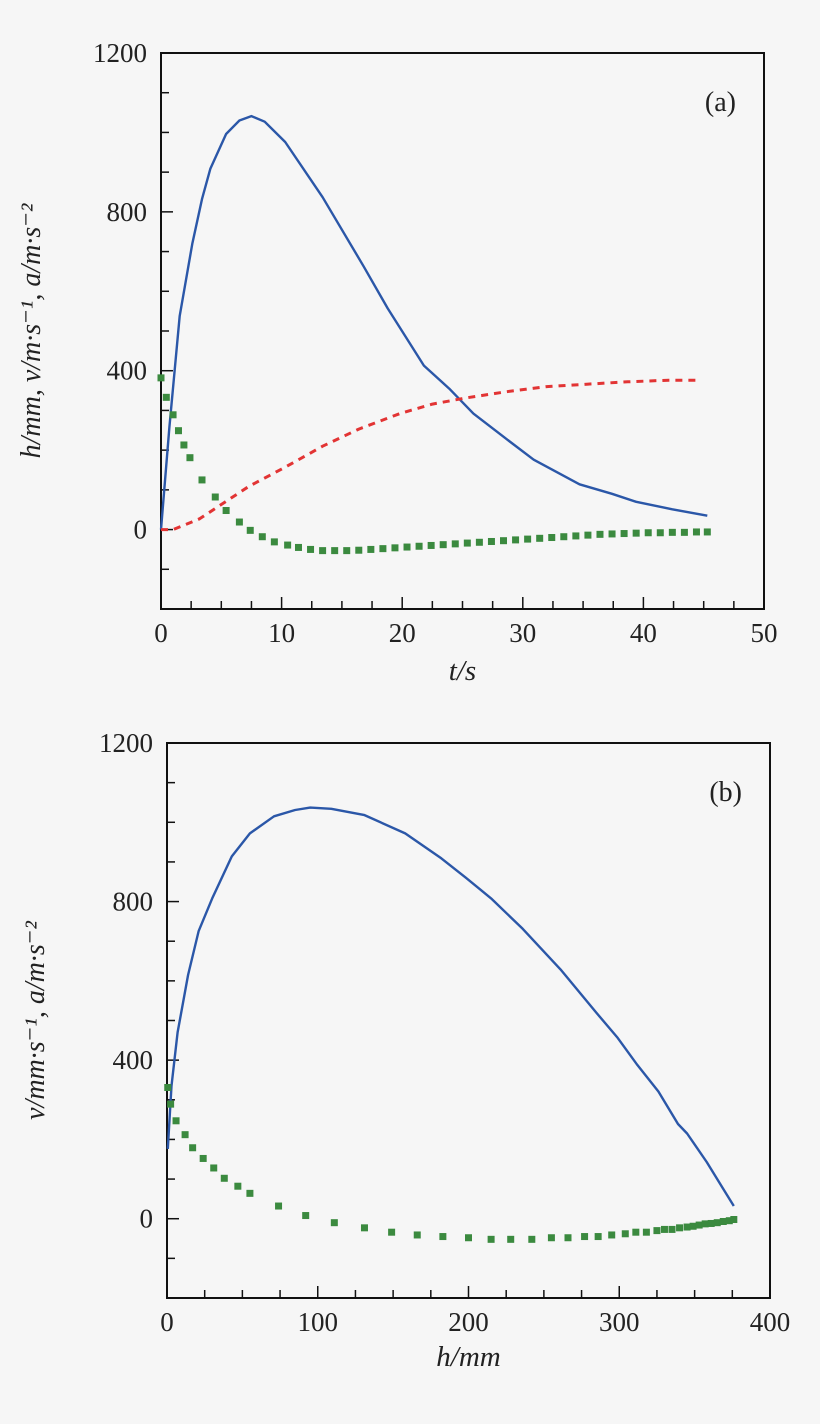 The height and width of the screenshot is (1424, 820). I want to click on x-tick-label: 40, so click(643, 633).